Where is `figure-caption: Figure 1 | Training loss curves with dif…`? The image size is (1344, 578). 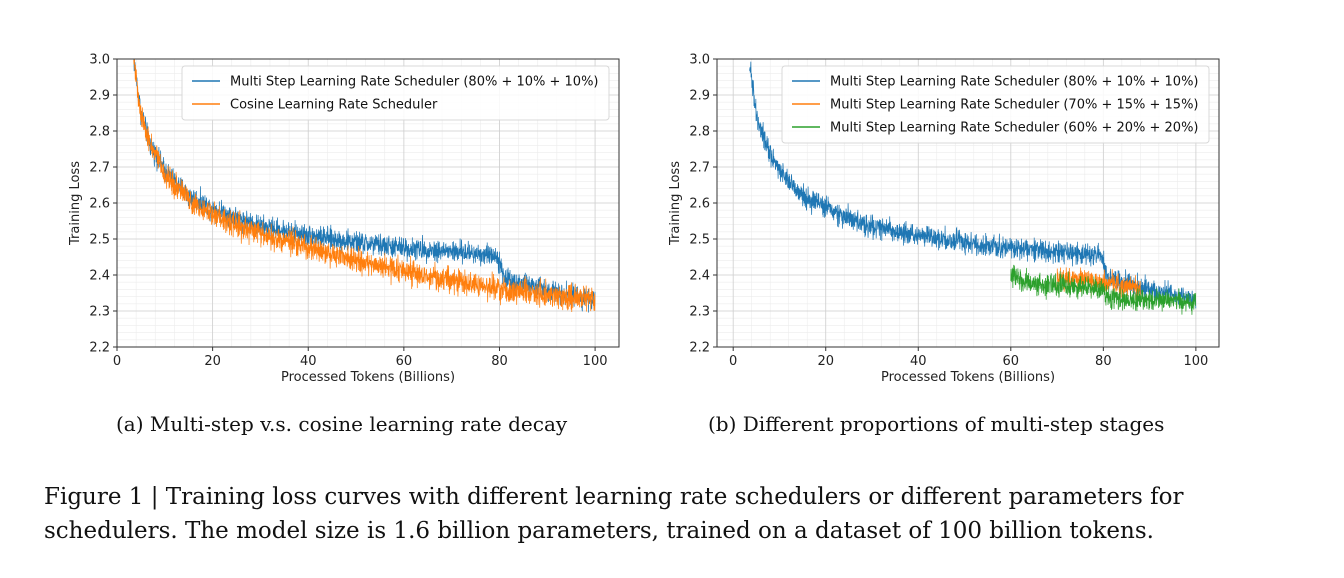
figure-caption: Figure 1 | Training loss curves with dif… is located at coordinates (614, 514).